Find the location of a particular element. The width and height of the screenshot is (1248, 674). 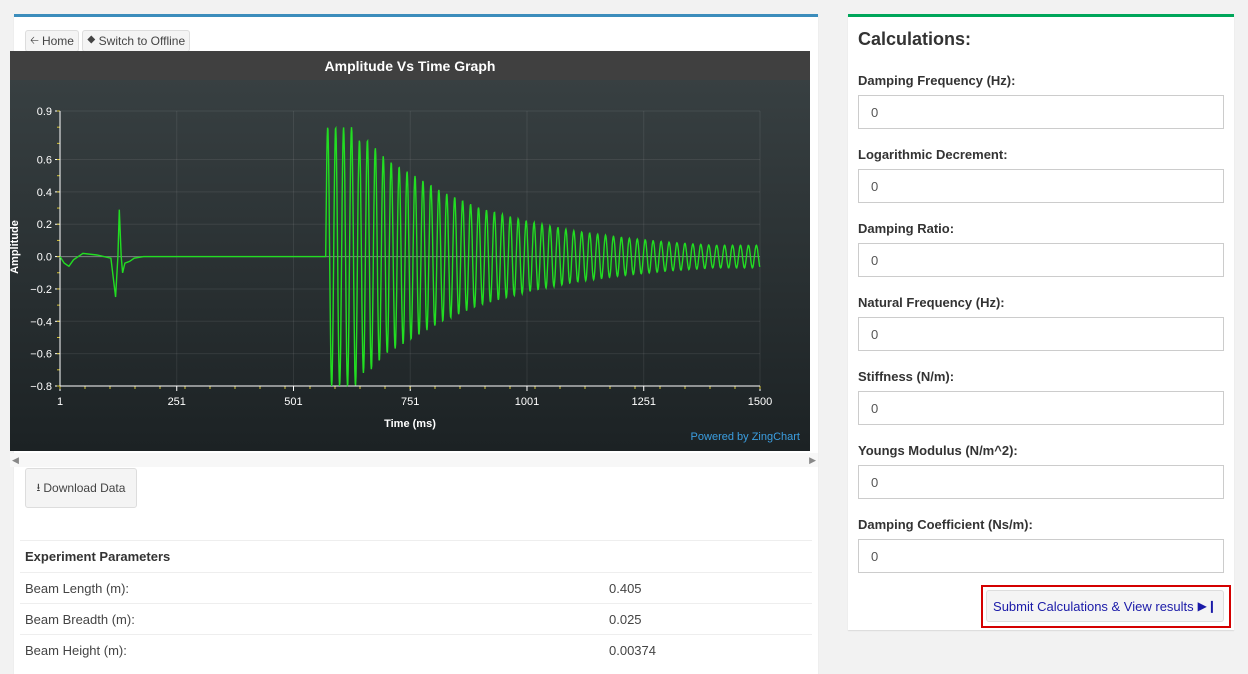

param-label-height: Beam Height (m): is located at coordinates (76, 650).